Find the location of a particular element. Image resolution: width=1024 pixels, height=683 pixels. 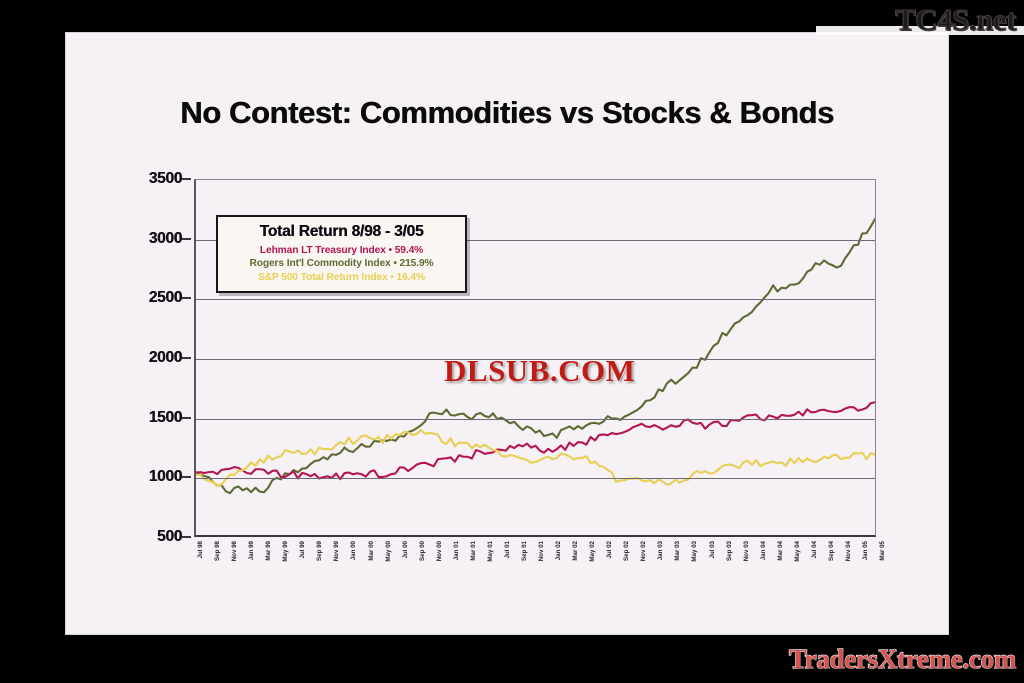

chart-line-s-p-500-total-return-index is located at coordinates (535, 458).